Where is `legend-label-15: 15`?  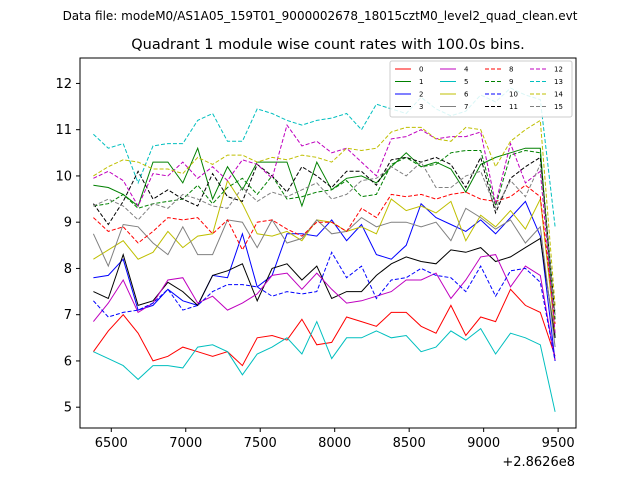 legend-label-15: 15 is located at coordinates (558, 107).